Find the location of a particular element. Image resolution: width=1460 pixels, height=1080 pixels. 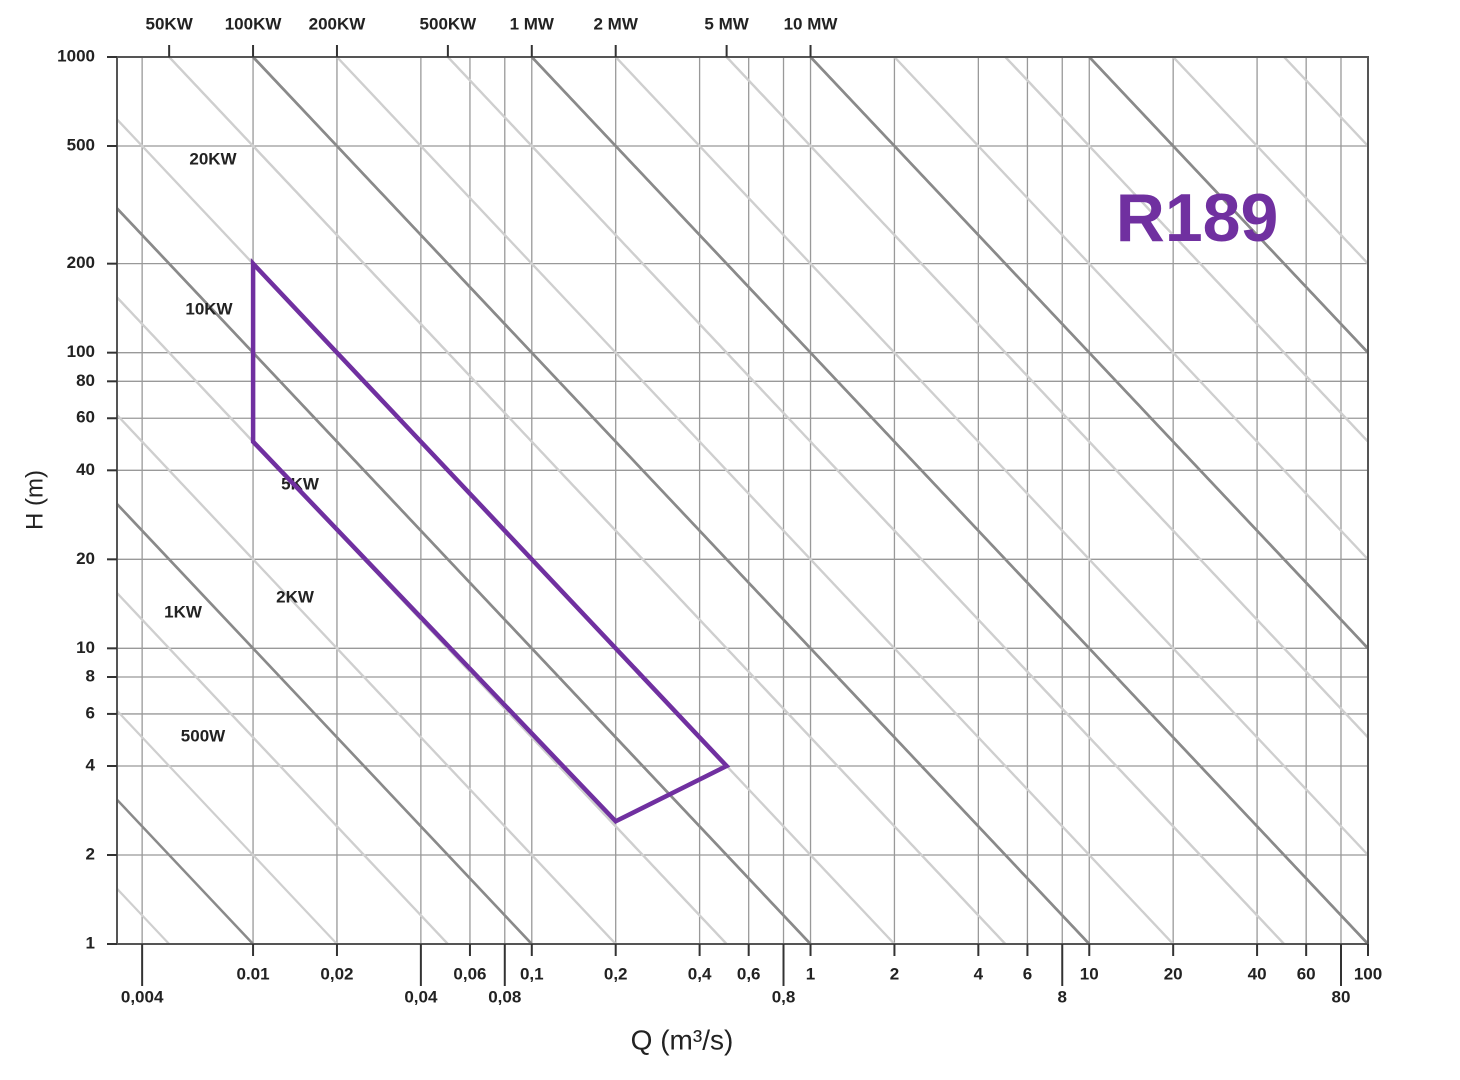

x-axis-label: Q (m³/s) is located at coordinates (682, 1039).